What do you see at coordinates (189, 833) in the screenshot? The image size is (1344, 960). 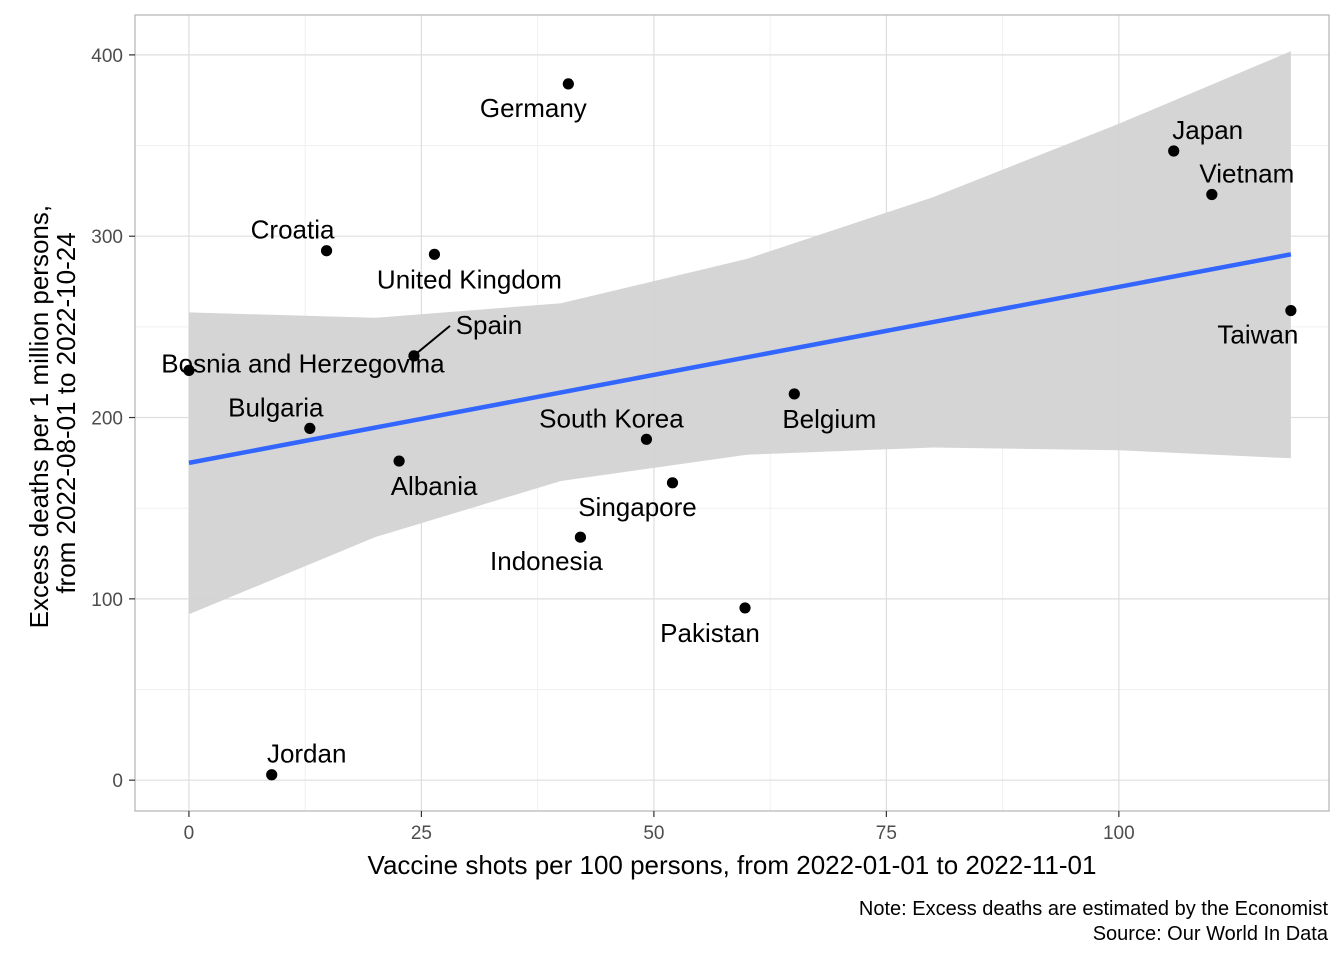 I see `x-tick-label: 0` at bounding box center [189, 833].